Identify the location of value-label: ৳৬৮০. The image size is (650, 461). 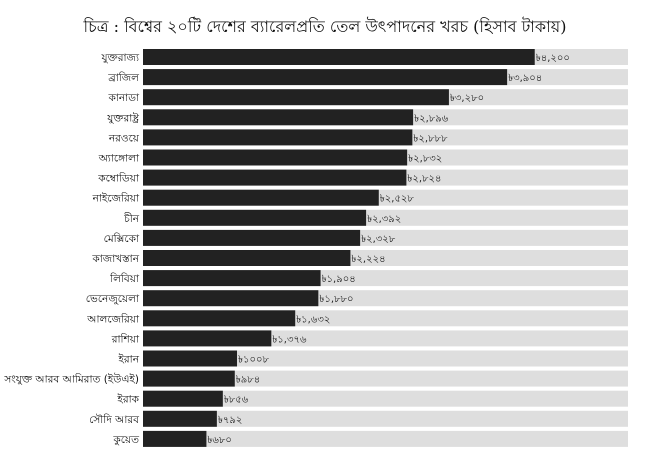
(219, 440).